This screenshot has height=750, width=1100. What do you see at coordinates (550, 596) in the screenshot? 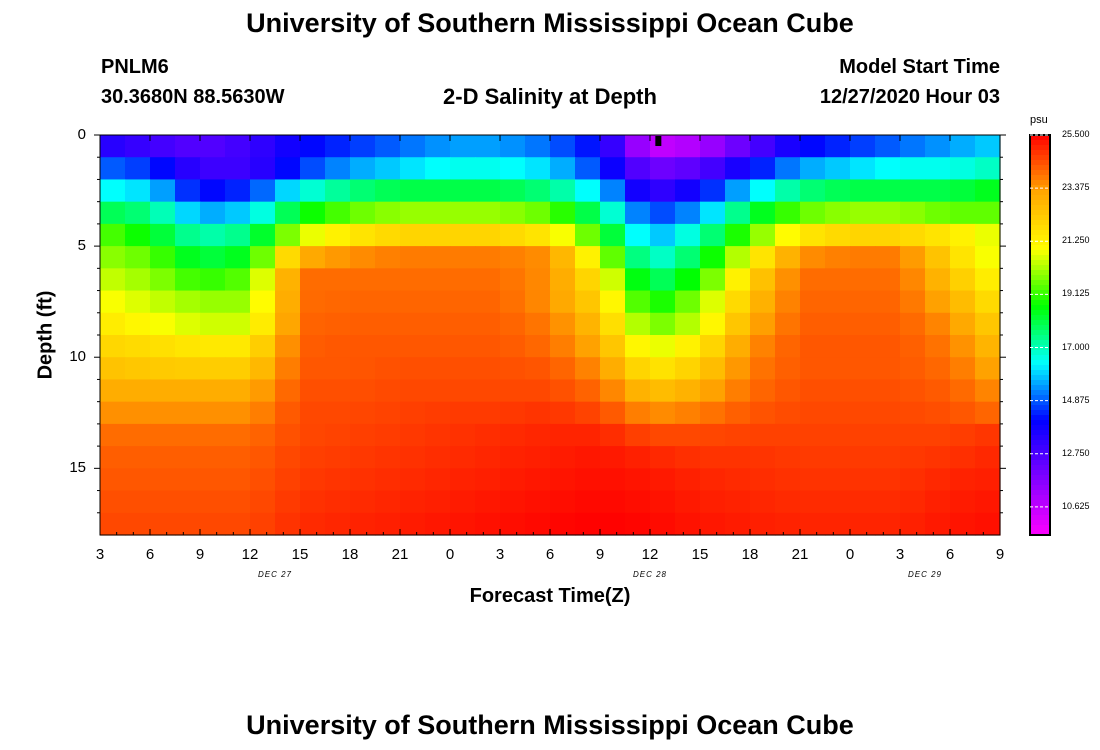
I see `x-axis-label: Forecast Time(Z)` at bounding box center [550, 596].